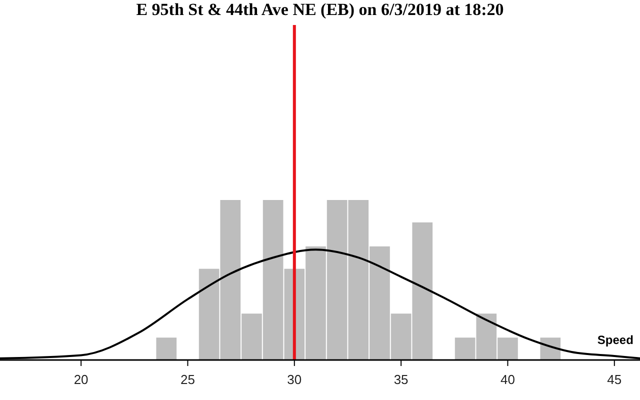 This screenshot has height=400, width=640. Describe the element at coordinates (81, 379) in the screenshot. I see `x-tick-label: 20` at that location.